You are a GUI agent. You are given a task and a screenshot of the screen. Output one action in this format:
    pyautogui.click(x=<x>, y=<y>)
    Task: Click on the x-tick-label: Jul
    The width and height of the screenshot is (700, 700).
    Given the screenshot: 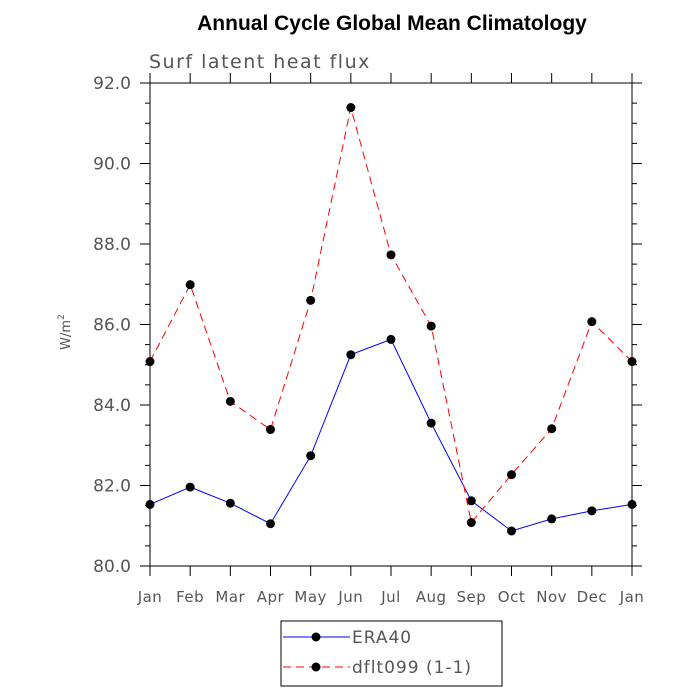 What is the action you would take?
    pyautogui.click(x=390, y=597)
    